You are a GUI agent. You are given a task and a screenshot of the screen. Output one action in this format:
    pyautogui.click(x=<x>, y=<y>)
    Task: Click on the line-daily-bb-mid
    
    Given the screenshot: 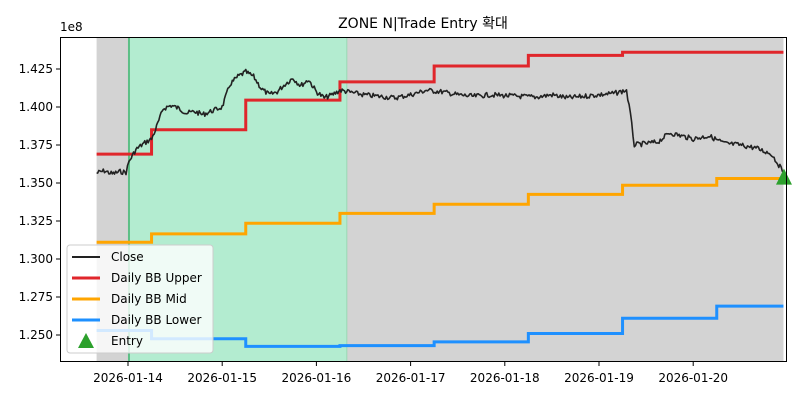 What is the action you would take?
    pyautogui.click(x=440, y=210)
    